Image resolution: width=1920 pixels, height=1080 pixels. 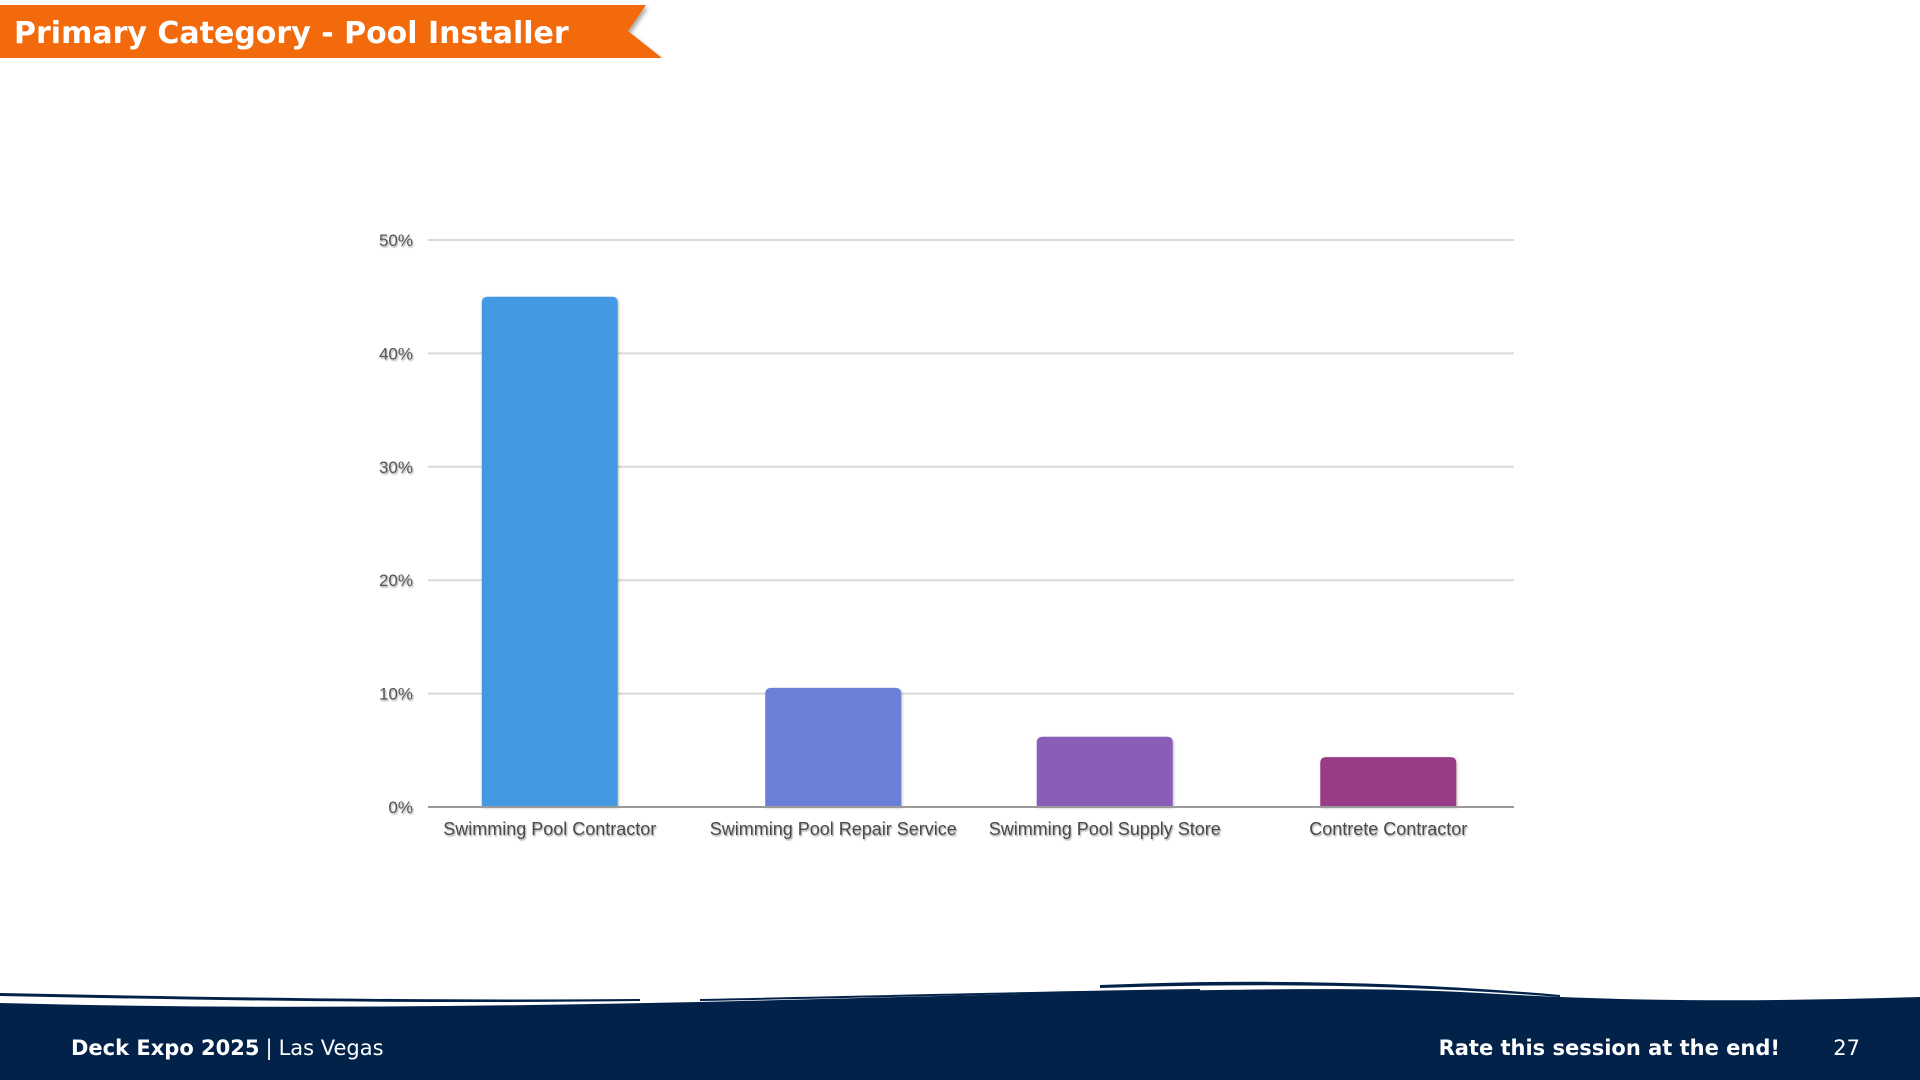 I want to click on footer-event-name: Deck Expo 2025, so click(x=165, y=1048).